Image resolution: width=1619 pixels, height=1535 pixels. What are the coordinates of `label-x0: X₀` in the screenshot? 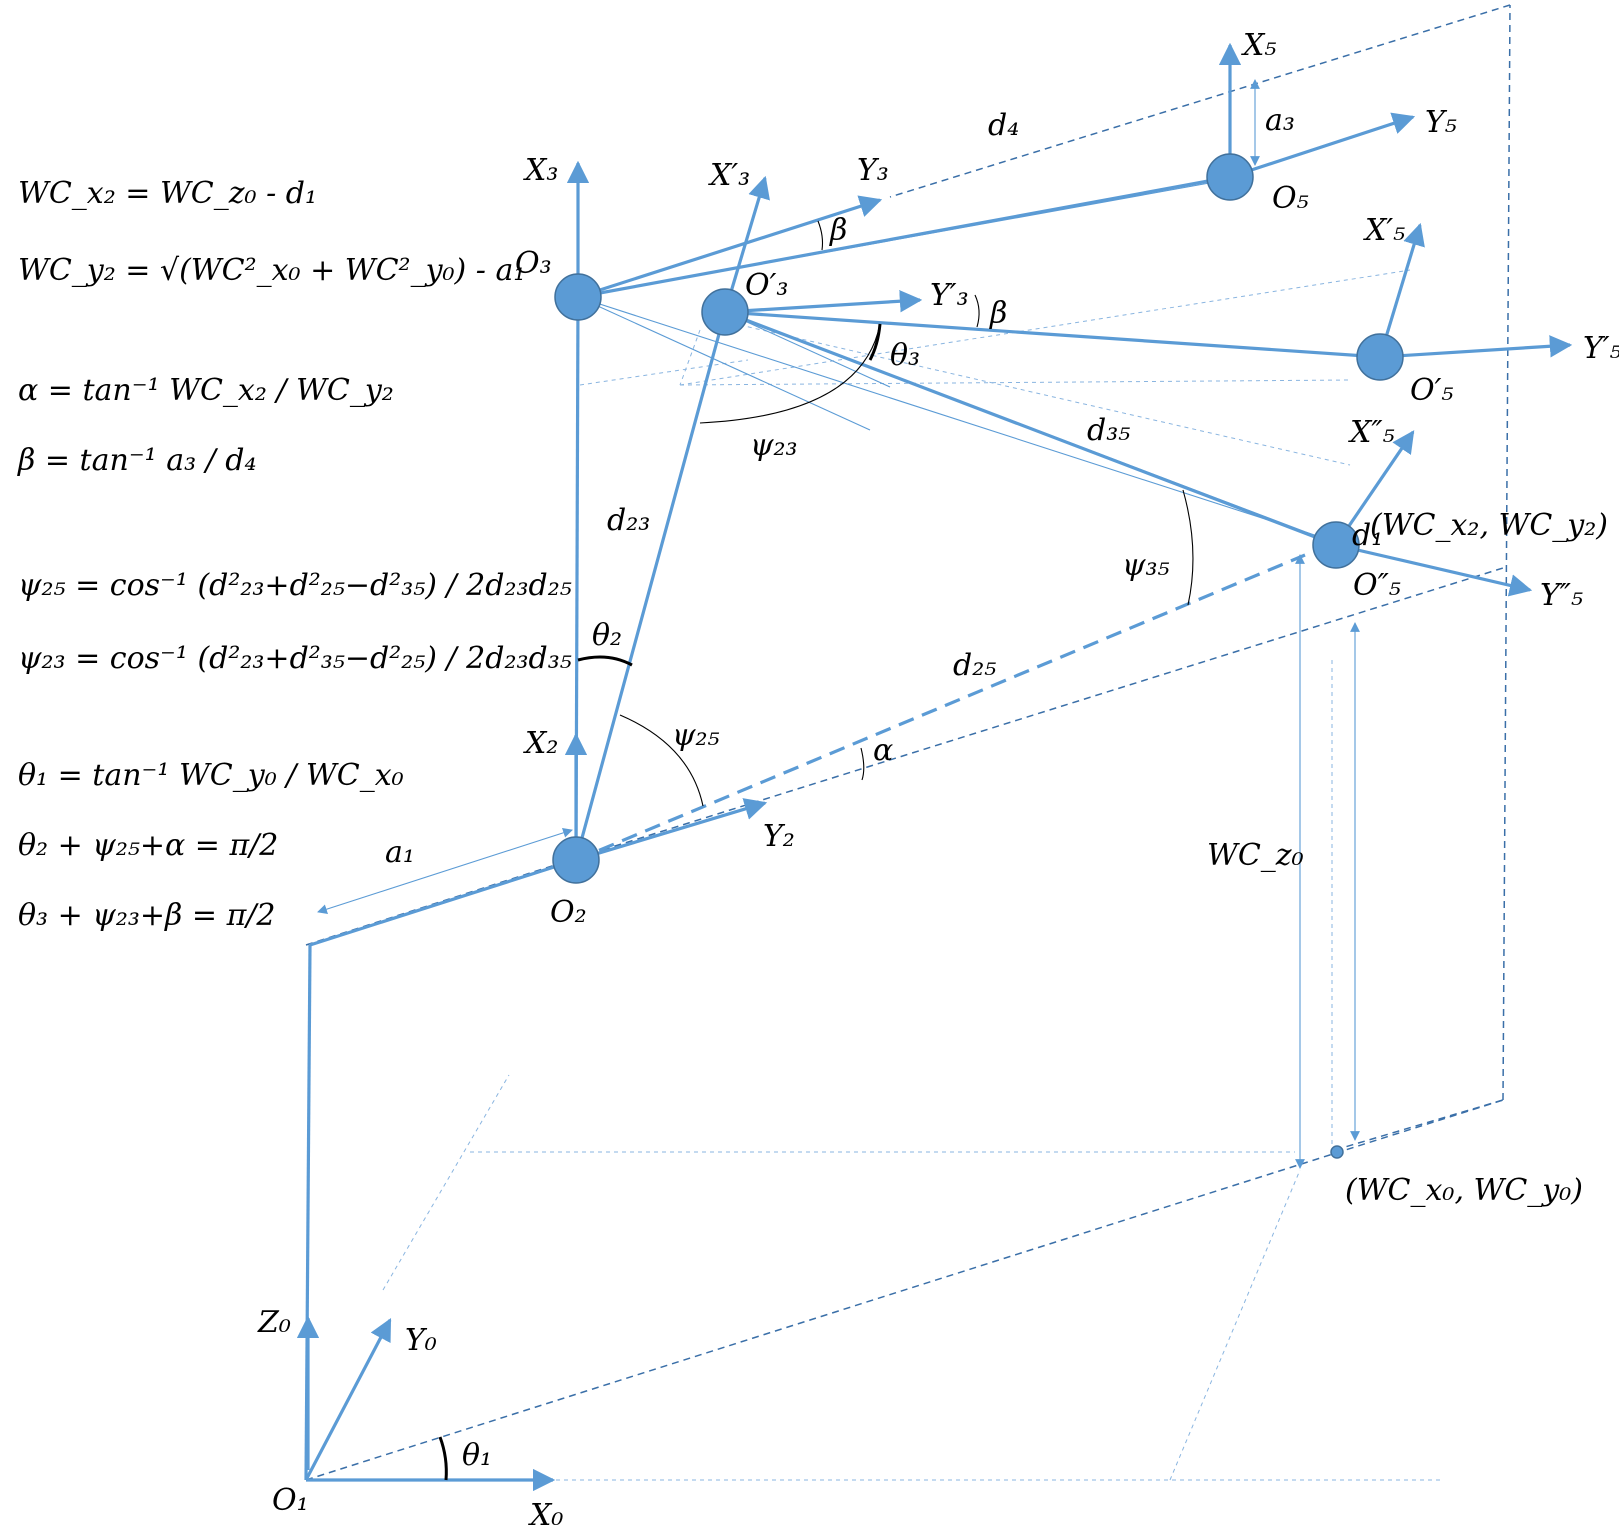 It's located at (545, 1515).